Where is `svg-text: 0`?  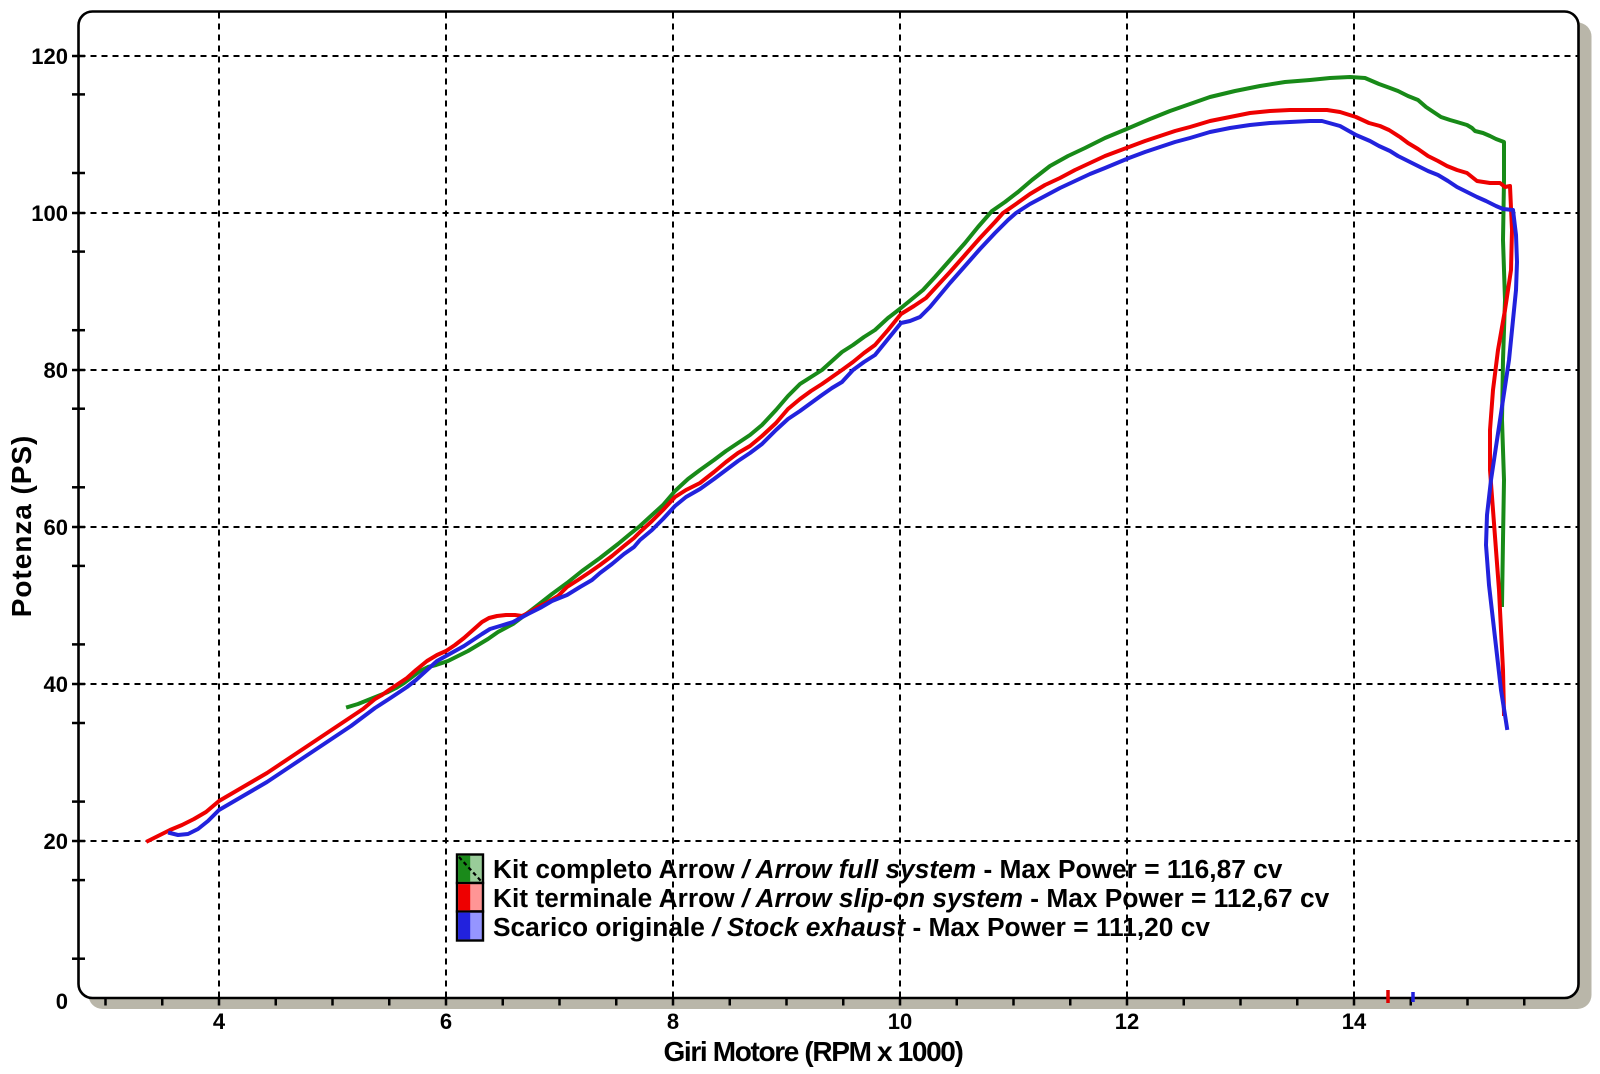 svg-text: 0 is located at coordinates (62, 1001).